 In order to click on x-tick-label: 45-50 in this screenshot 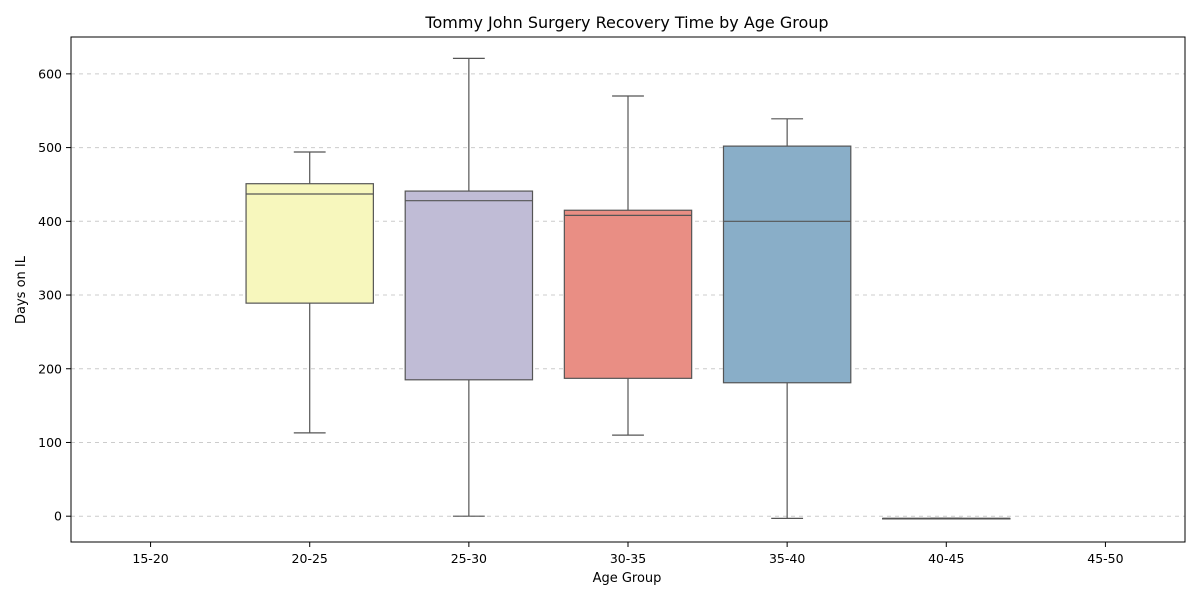, I will do `click(1105, 558)`.